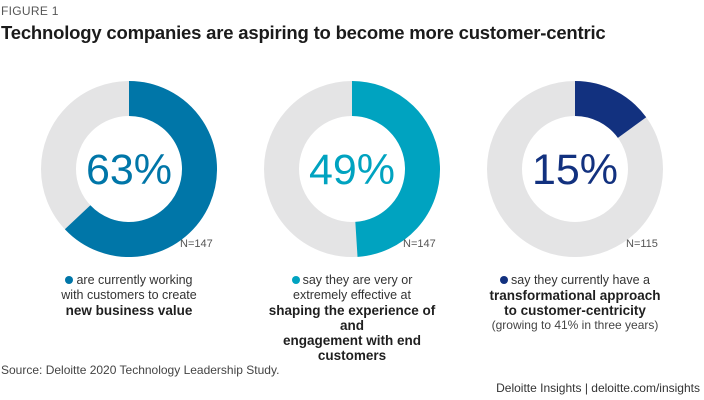 This screenshot has width=704, height=400. I want to click on donut-1-caption-line-2: with customers to create, so click(129, 295).